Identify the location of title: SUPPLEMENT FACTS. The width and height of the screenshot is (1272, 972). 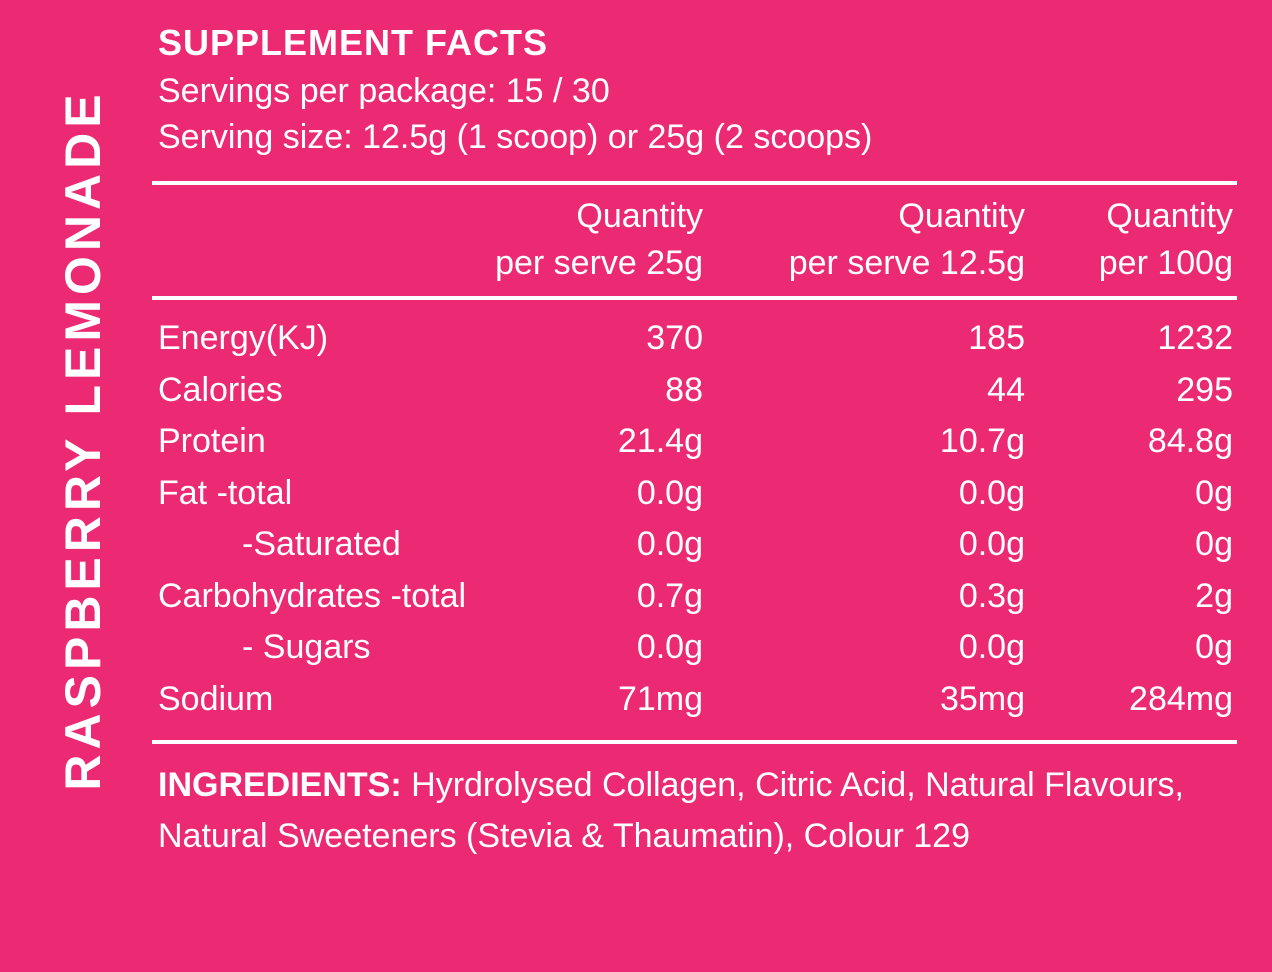
(353, 42).